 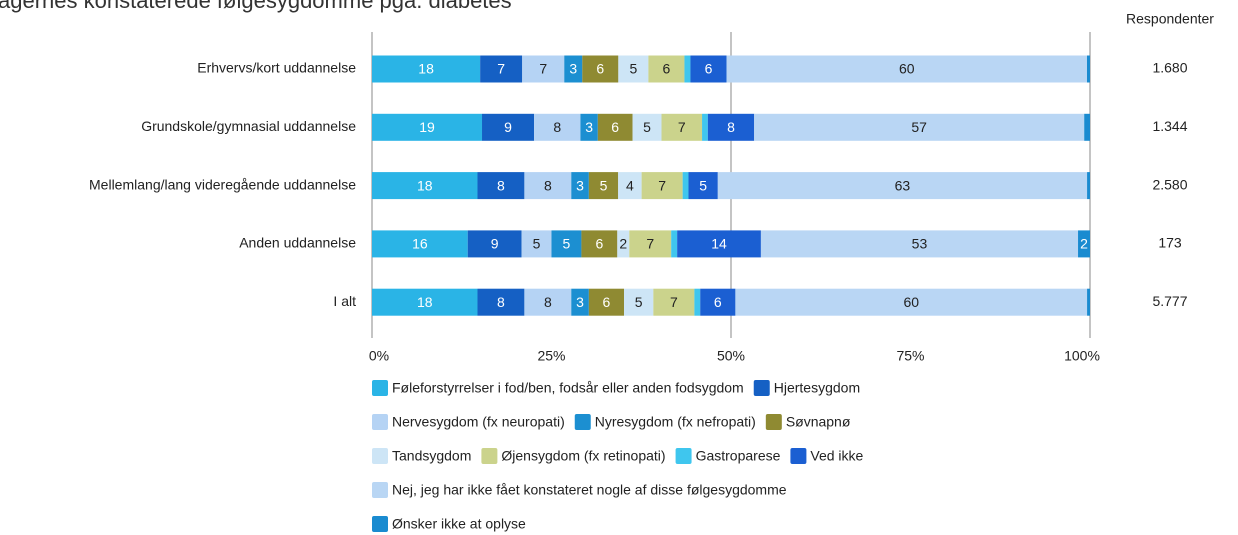 I want to click on data-label: 60, so click(x=907, y=69).